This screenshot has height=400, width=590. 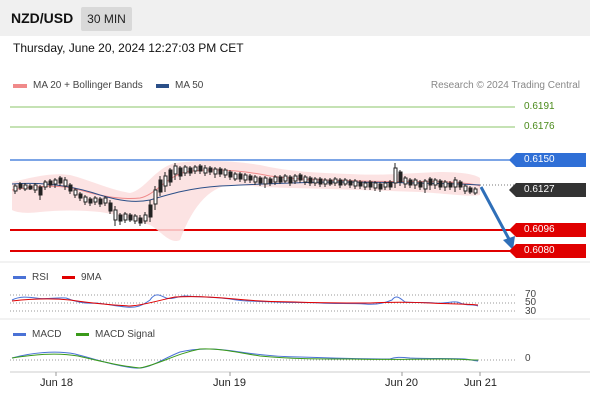 What do you see at coordinates (68, 277) in the screenshot?
I see `rsi-ma-swatch` at bounding box center [68, 277].